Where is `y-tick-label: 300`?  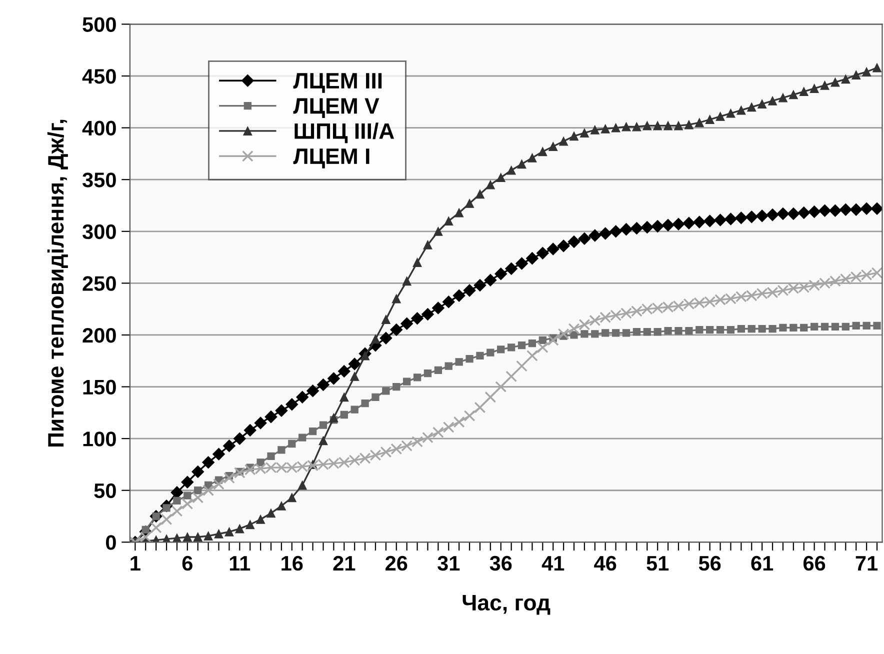 y-tick-label: 300 is located at coordinates (99, 232).